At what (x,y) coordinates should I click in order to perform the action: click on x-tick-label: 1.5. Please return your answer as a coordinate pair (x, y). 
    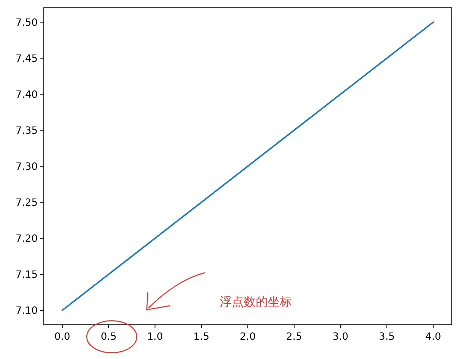
    Looking at the image, I should click on (202, 337).